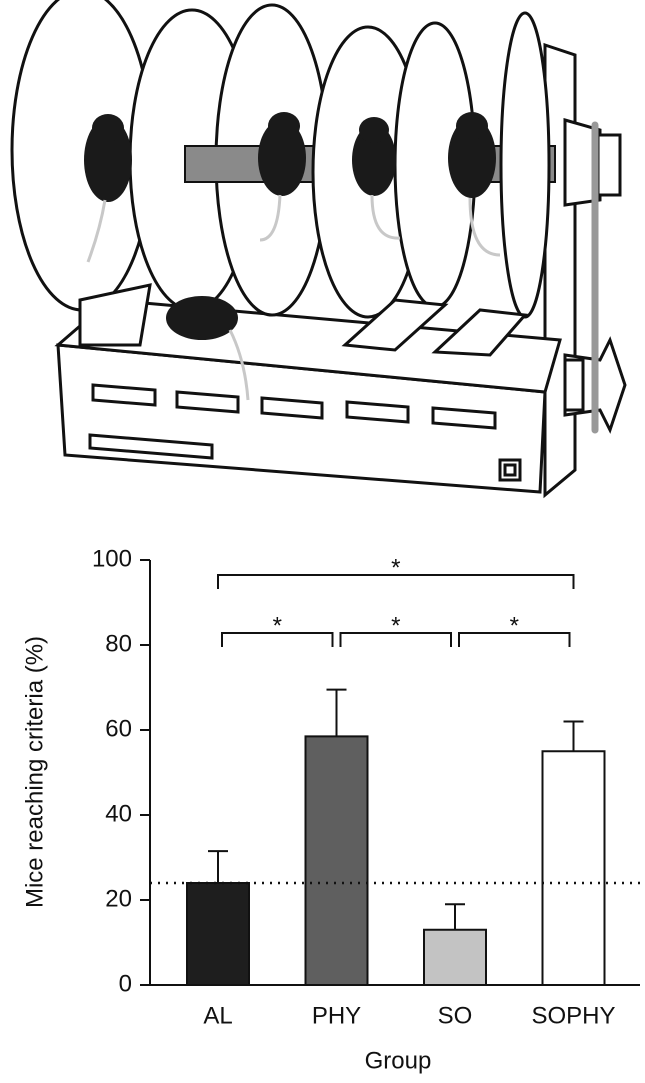 This screenshot has width=645, height=1083. I want to click on y-tick-label: 40, so click(118, 813).